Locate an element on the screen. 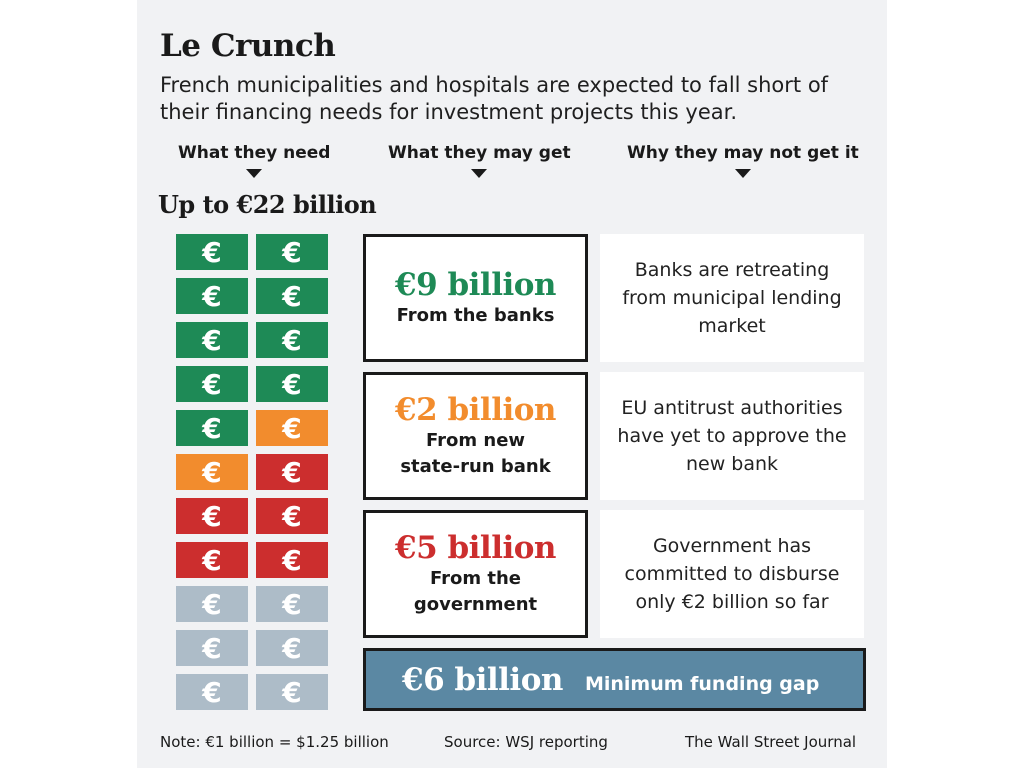 This screenshot has height=768, width=1024. column-header-need: What they need is located at coordinates (254, 160).